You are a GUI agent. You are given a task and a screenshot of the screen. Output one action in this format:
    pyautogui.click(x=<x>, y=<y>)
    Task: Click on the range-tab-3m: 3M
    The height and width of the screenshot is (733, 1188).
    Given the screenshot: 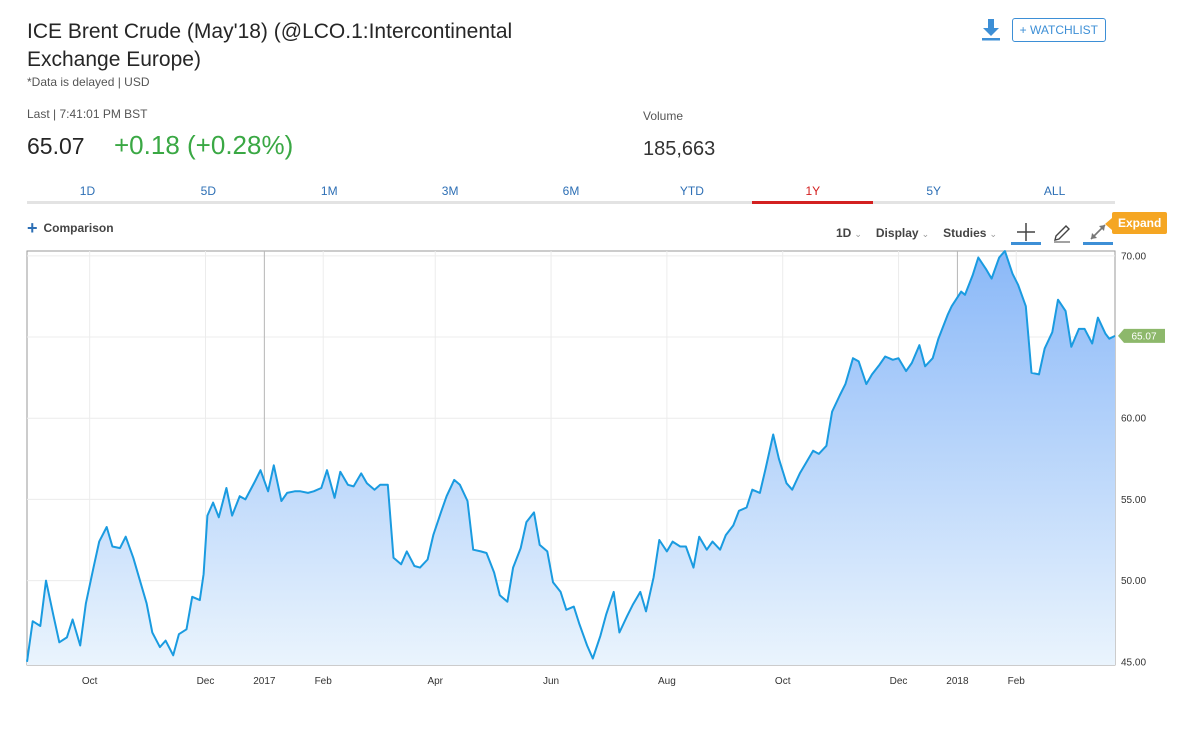 What is the action you would take?
    pyautogui.click(x=450, y=191)
    